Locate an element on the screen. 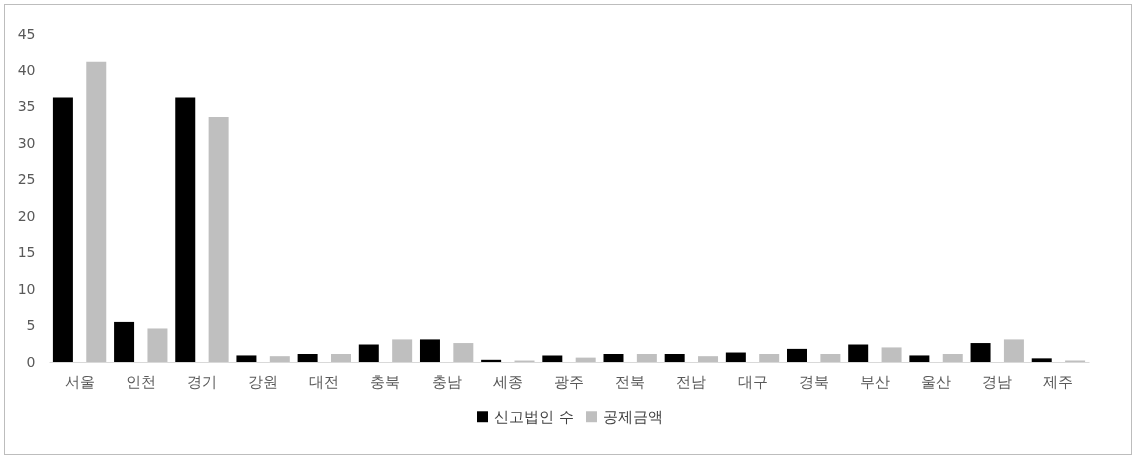 The image size is (1136, 459). x-tick-label: 제주 is located at coordinates (1058, 381).